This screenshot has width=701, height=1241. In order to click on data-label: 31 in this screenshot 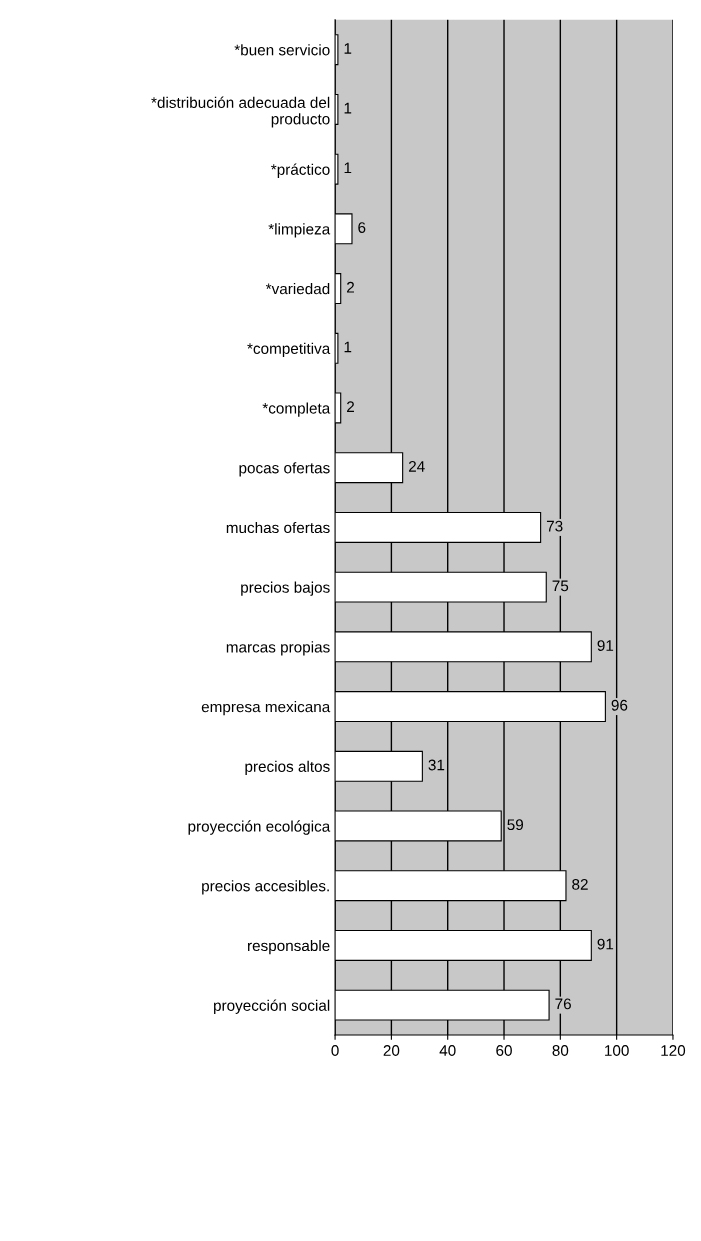, I will do `click(436, 765)`.